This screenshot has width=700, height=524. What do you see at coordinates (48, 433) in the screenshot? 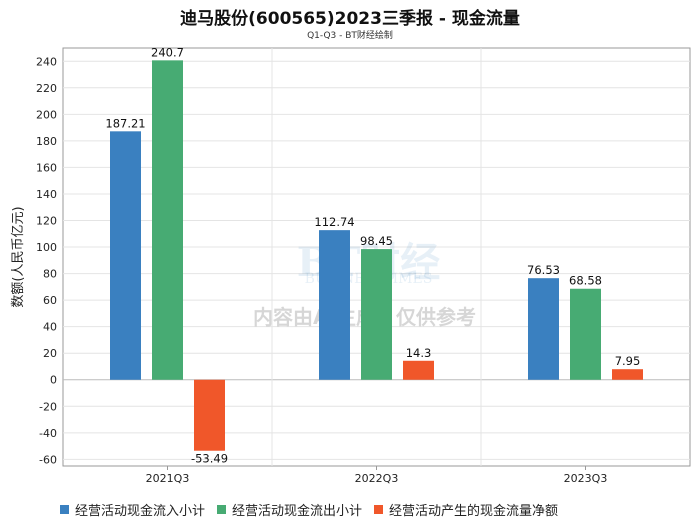
I see `y-tick-label: -40` at bounding box center [48, 433].